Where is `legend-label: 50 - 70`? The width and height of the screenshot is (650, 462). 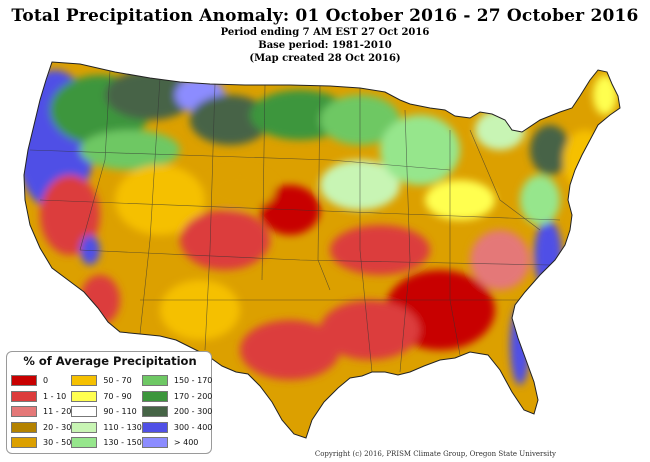 legend-label: 50 - 70 is located at coordinates (117, 381).